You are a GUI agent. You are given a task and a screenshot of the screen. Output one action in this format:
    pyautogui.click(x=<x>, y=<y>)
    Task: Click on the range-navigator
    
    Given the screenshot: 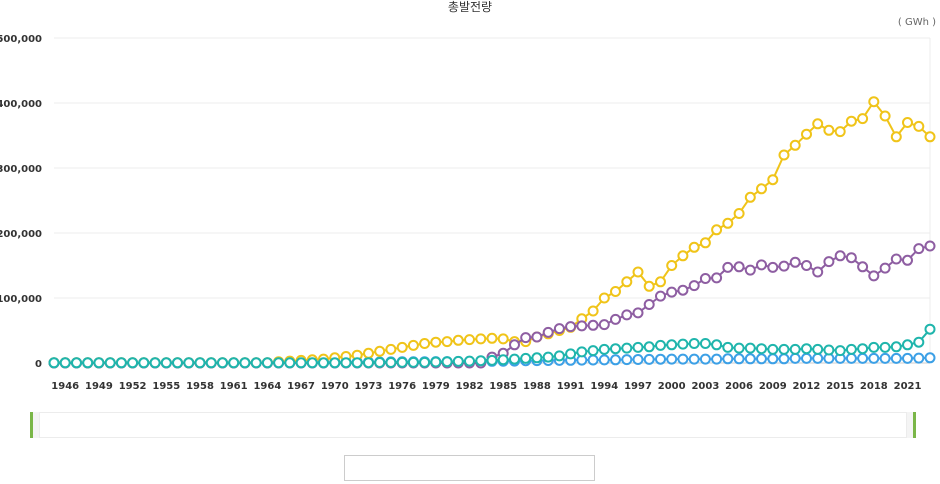 What is the action you would take?
    pyautogui.click(x=473, y=425)
    